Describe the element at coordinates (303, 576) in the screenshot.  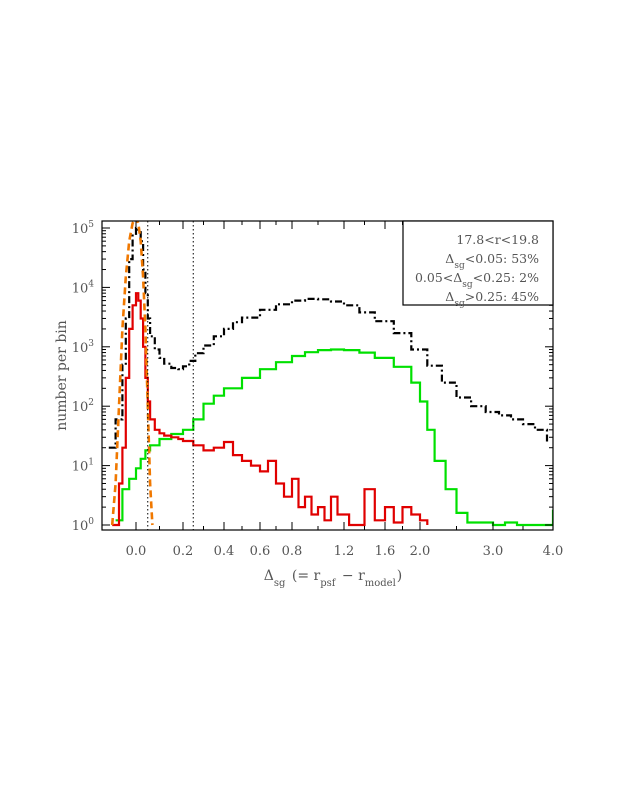
I see `x-axis-label-mid: (= r` at that location.